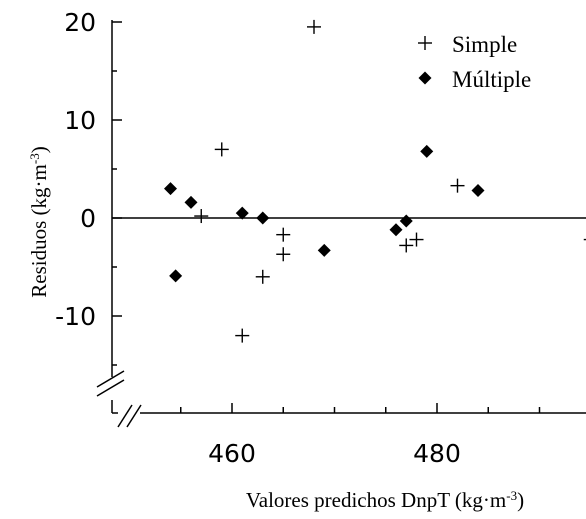 The image size is (586, 519). I want to click on x-tick-label: 460, so click(232, 453).